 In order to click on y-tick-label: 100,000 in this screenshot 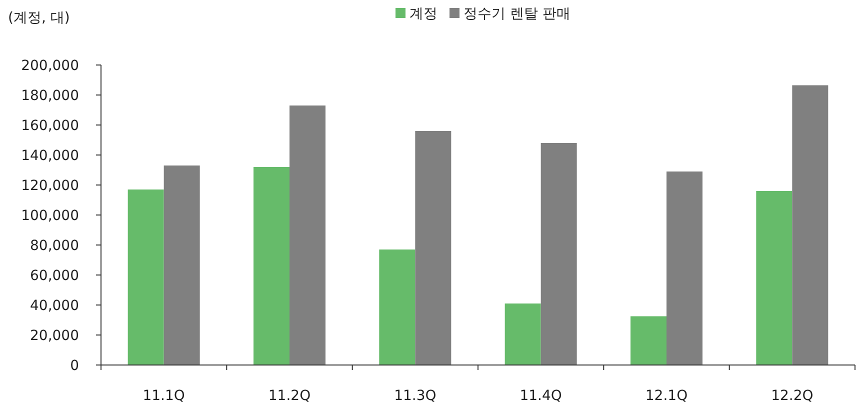, I will do `click(50, 216)`.